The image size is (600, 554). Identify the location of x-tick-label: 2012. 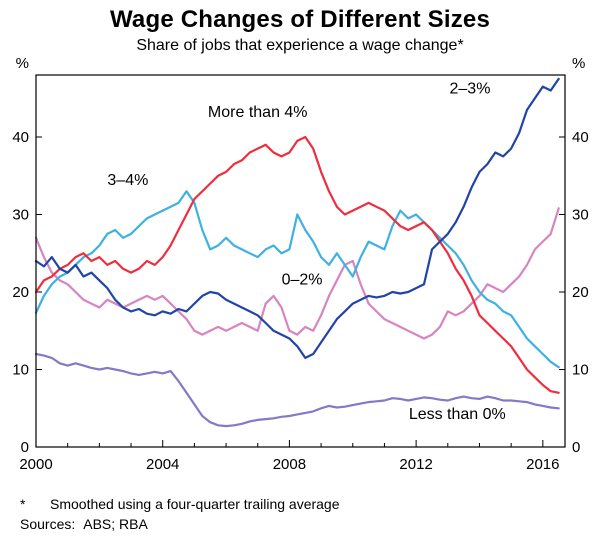
(415, 464).